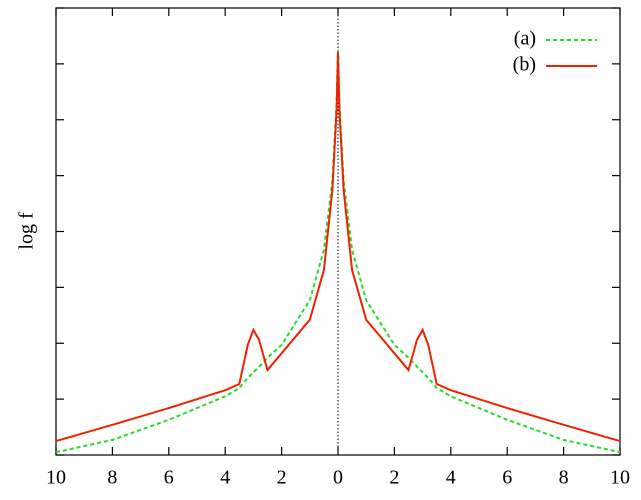 The image size is (641, 500). What do you see at coordinates (338, 478) in the screenshot?
I see `x-tick-label: 0` at bounding box center [338, 478].